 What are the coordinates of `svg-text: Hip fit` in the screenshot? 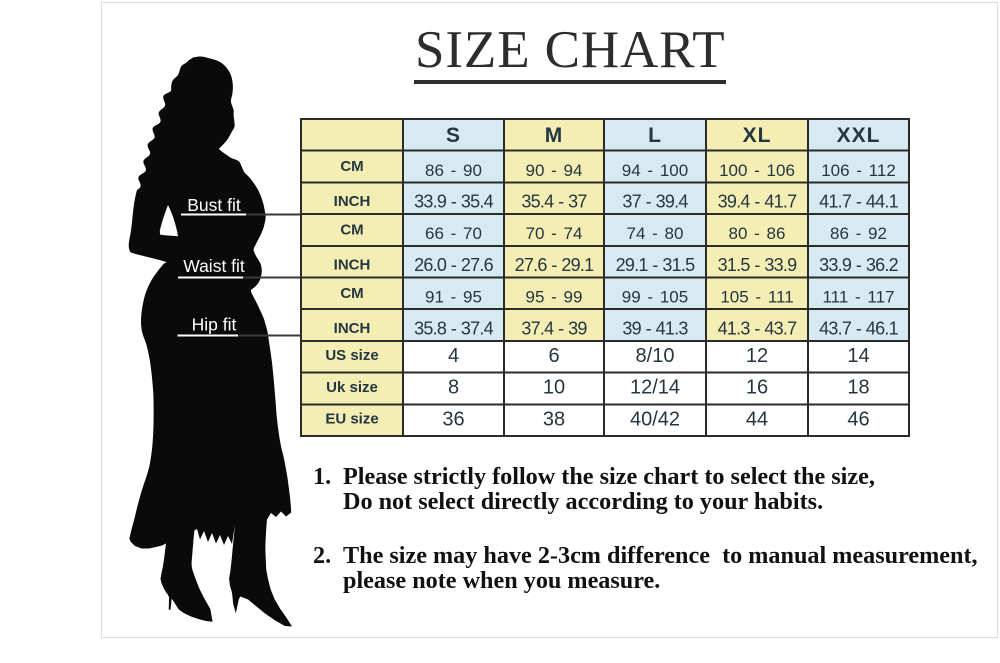 It's located at (214, 325).